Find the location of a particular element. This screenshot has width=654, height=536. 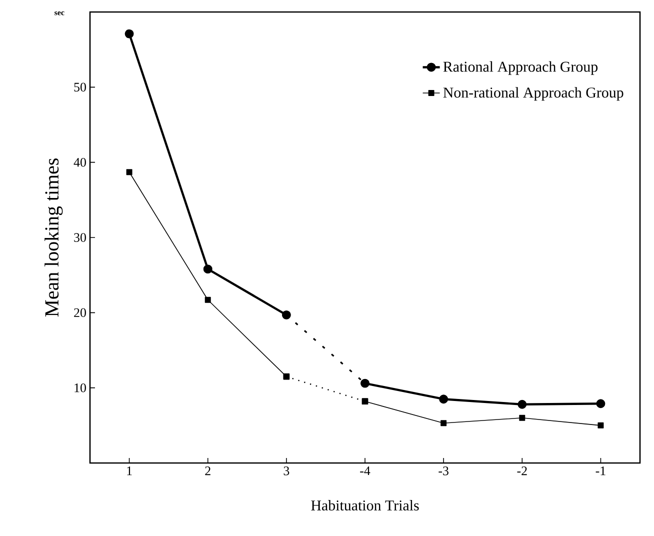

y-tick-label: 40 is located at coordinates (80, 162).